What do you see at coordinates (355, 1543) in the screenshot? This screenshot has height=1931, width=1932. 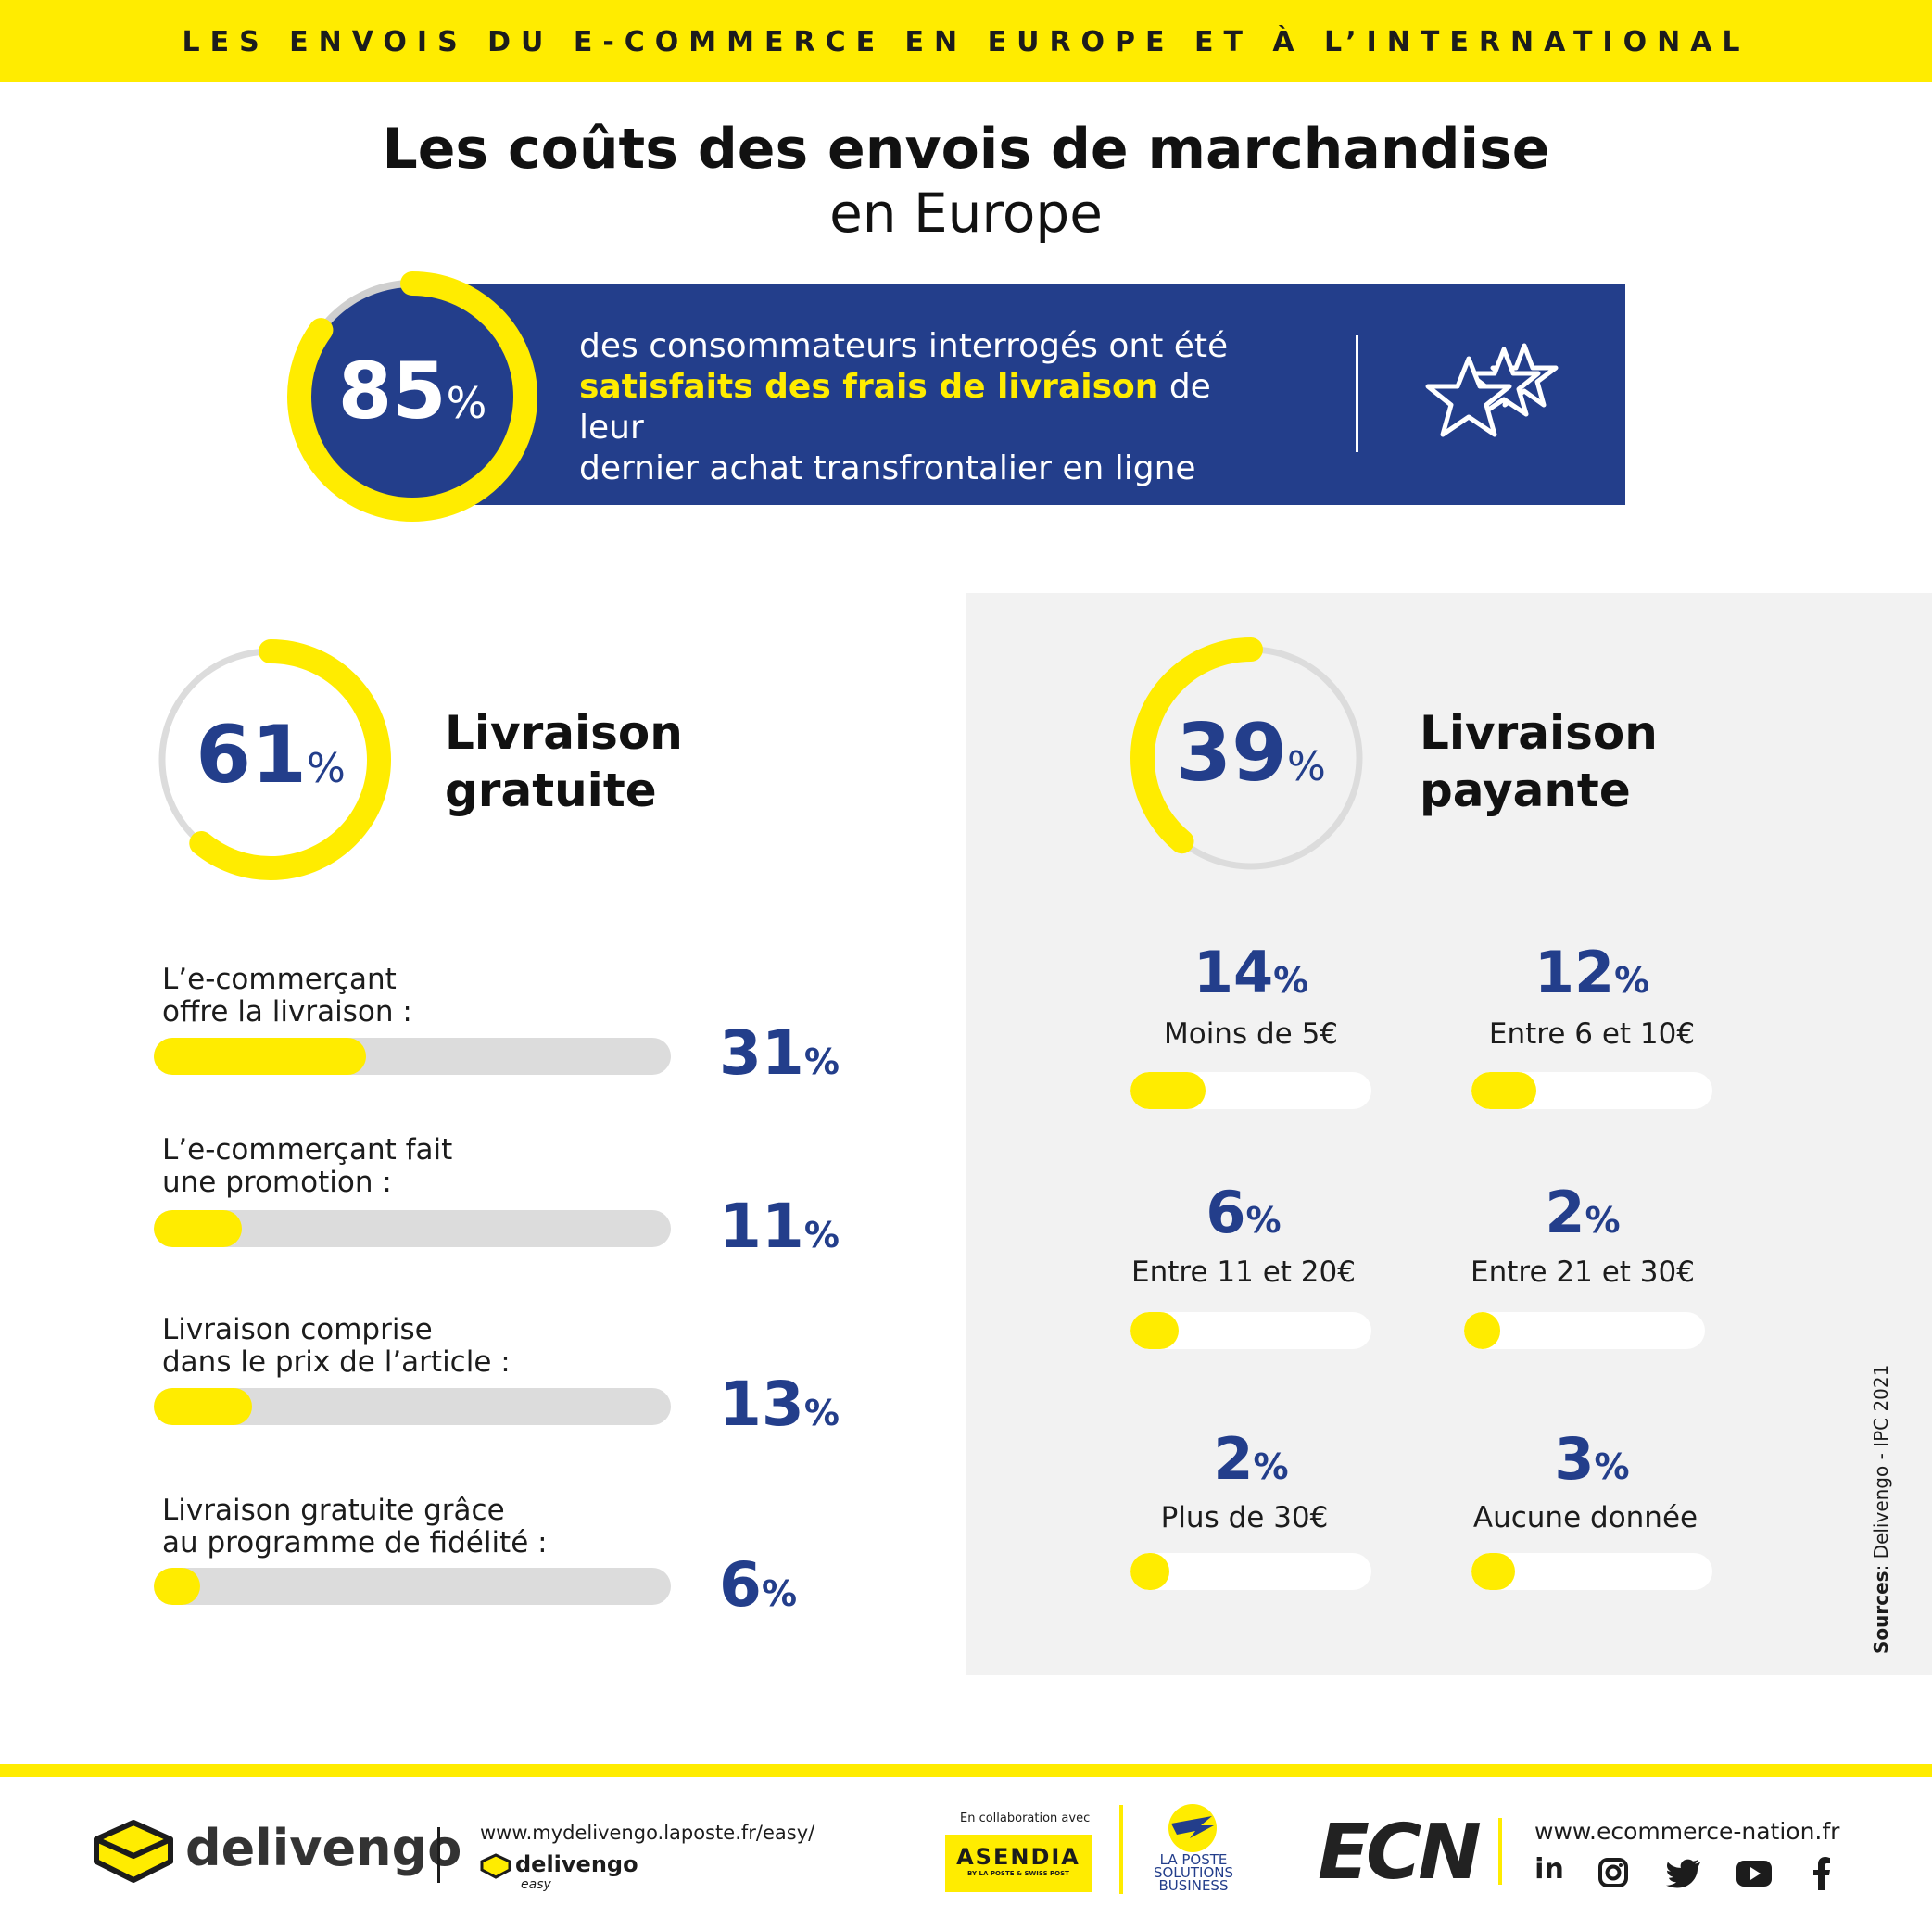 I see `free-item-label-line2: au programme de fidélité :` at bounding box center [355, 1543].